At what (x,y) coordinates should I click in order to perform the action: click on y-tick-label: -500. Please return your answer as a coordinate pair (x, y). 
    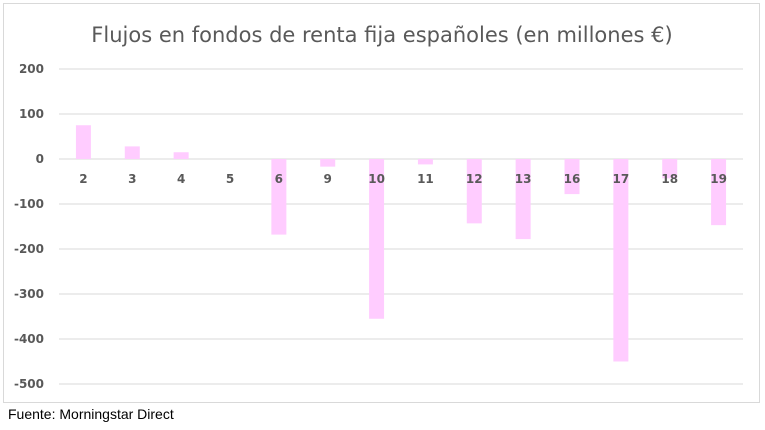
    Looking at the image, I should click on (29, 384).